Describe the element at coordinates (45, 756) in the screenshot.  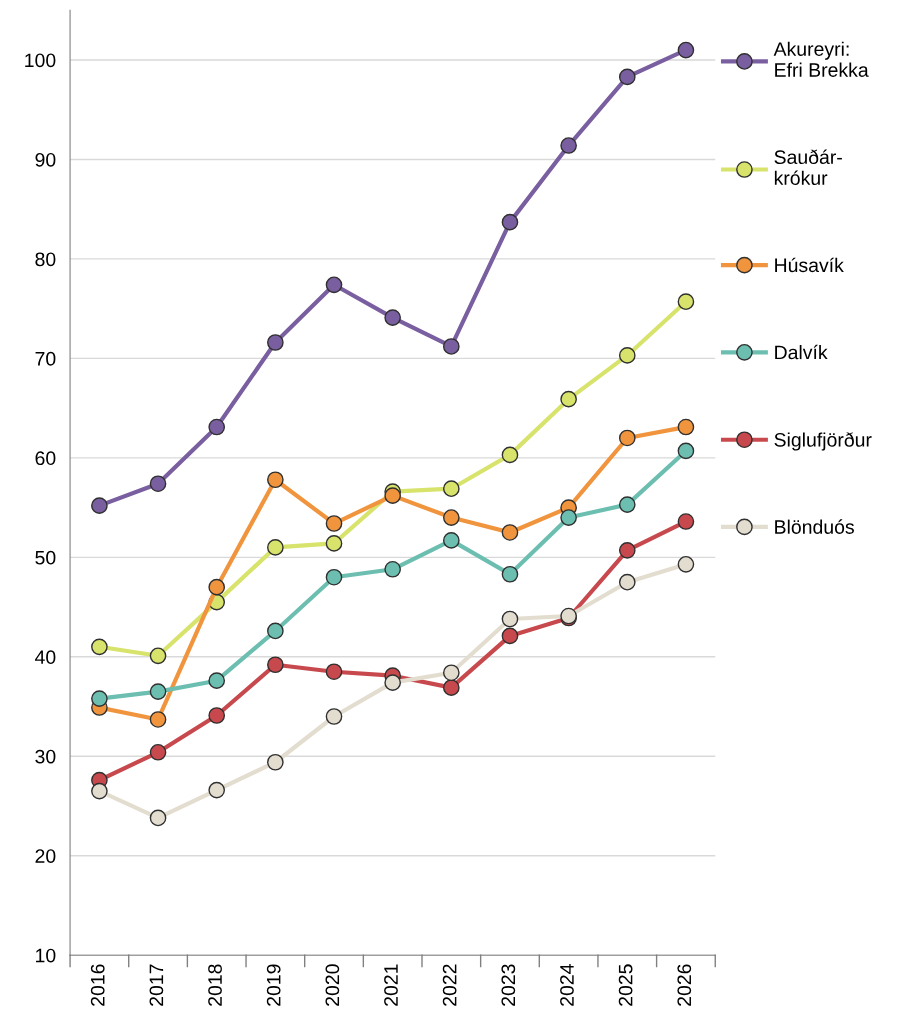
I see `y-tick-label: 30` at that location.